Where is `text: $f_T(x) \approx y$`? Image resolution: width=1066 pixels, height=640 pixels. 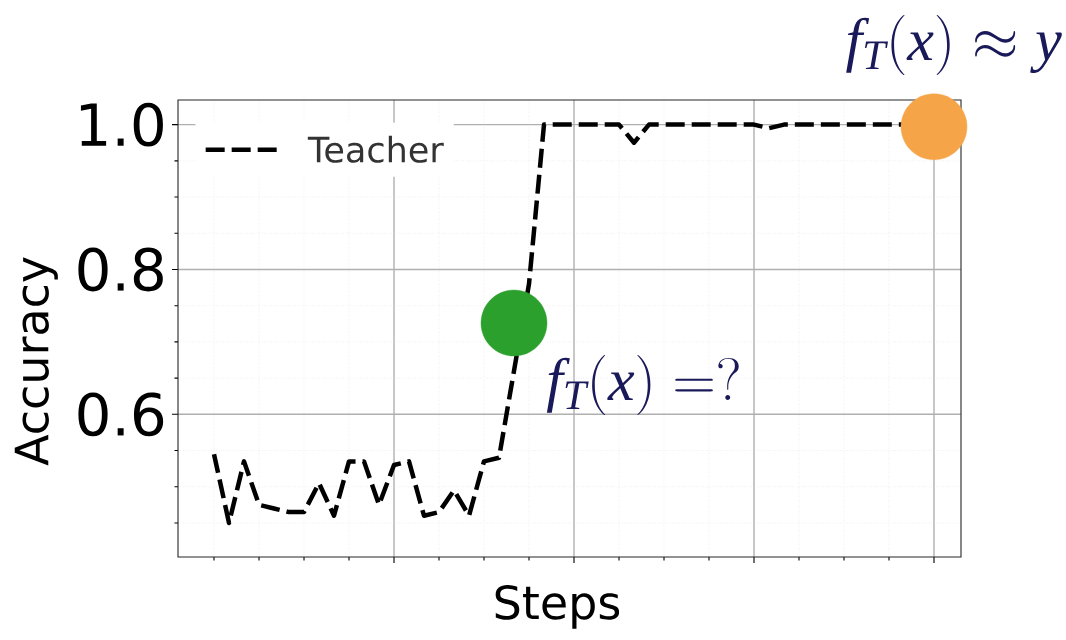 text: $f_T(x) \approx y$ is located at coordinates (954, 45).